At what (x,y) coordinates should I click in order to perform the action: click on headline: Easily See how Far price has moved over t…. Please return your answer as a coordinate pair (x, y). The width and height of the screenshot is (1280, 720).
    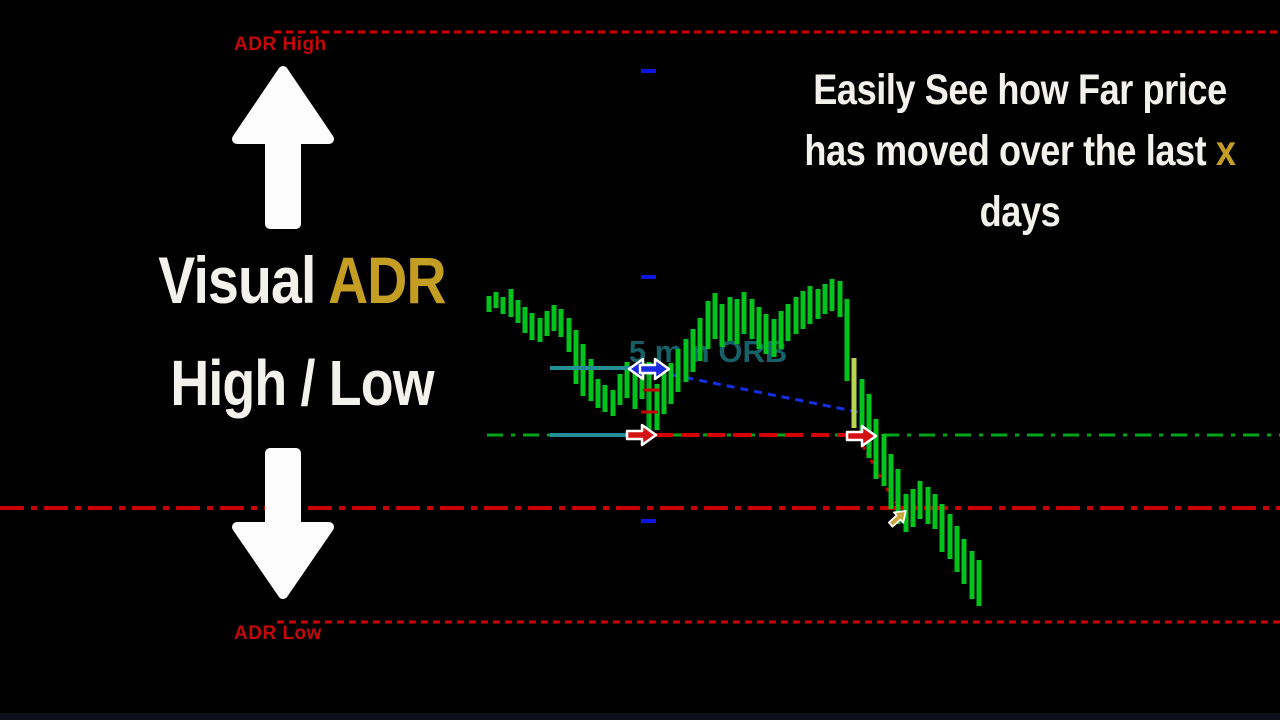
    Looking at the image, I should click on (1020, 151).